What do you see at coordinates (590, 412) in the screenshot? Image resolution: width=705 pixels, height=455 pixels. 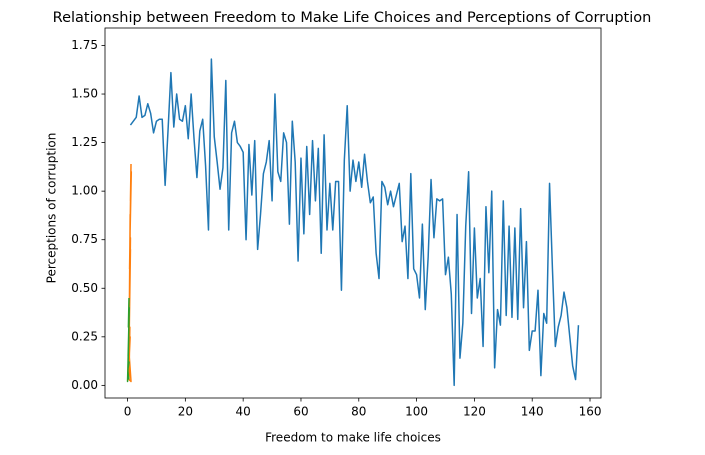 I see `x-tick-label: 160` at bounding box center [590, 412].